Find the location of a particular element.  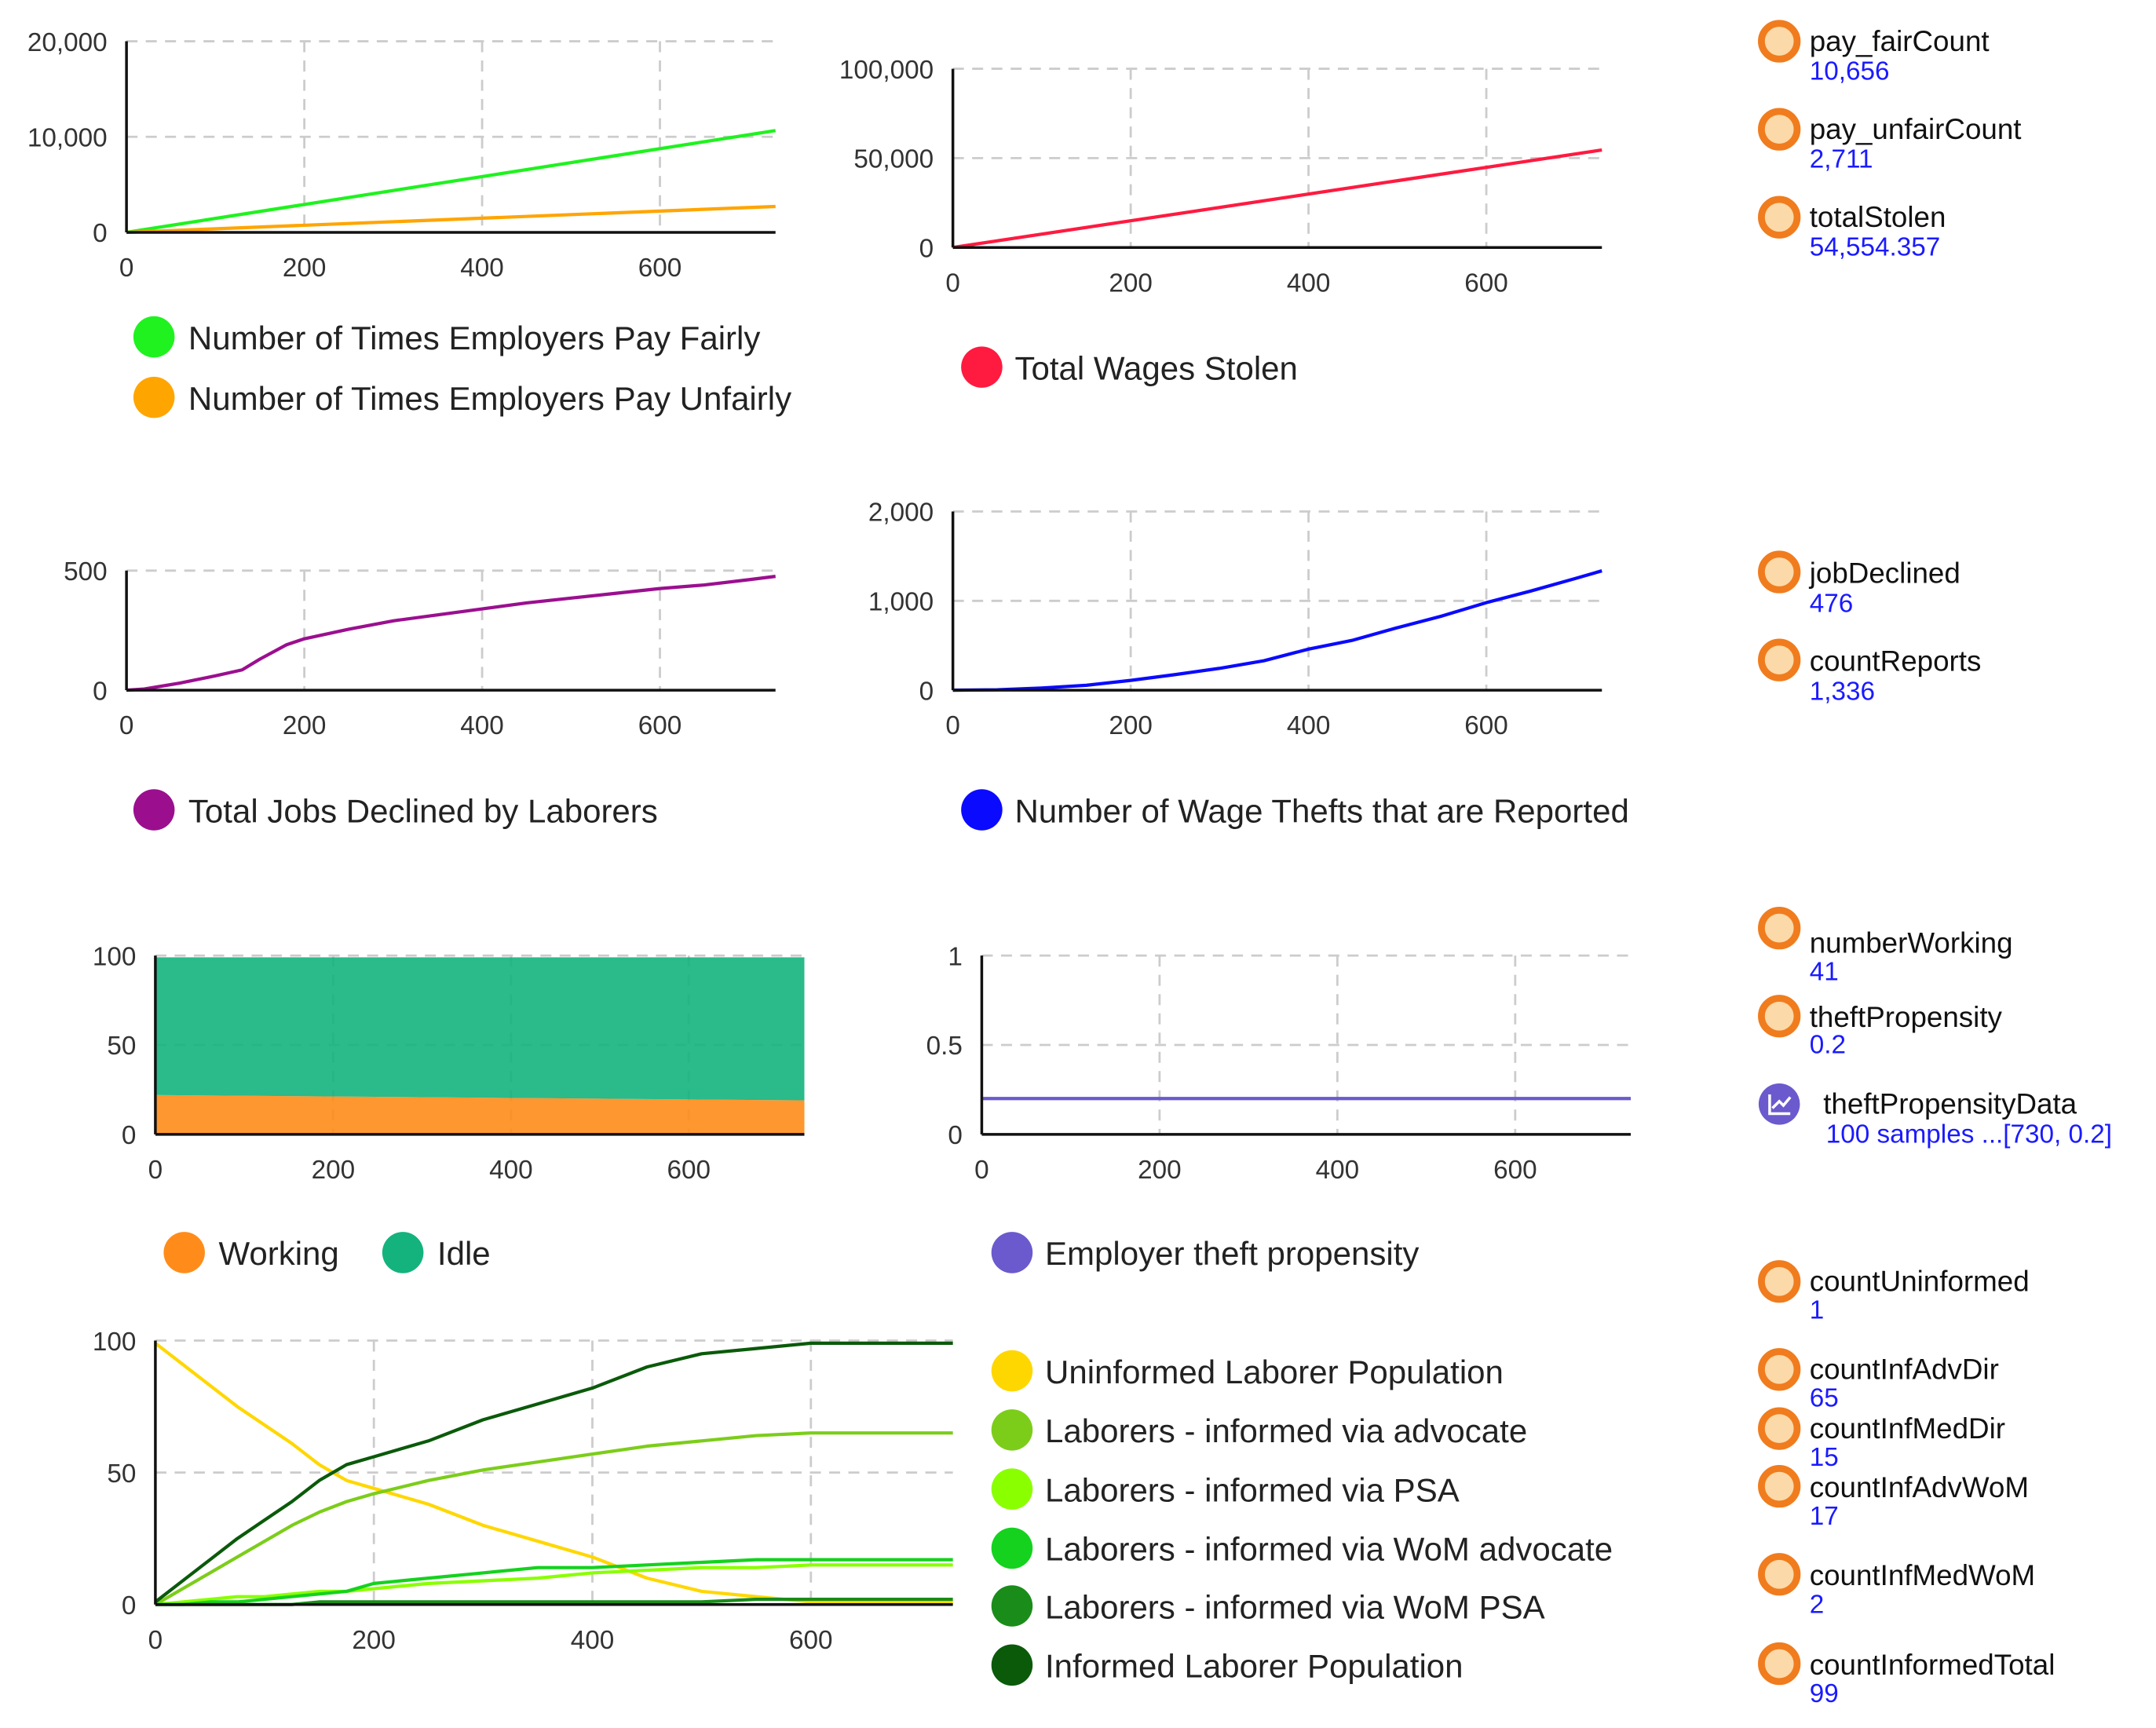

theft-propensity-legend: Employer theft propensity is located at coordinates (1205, 1252).